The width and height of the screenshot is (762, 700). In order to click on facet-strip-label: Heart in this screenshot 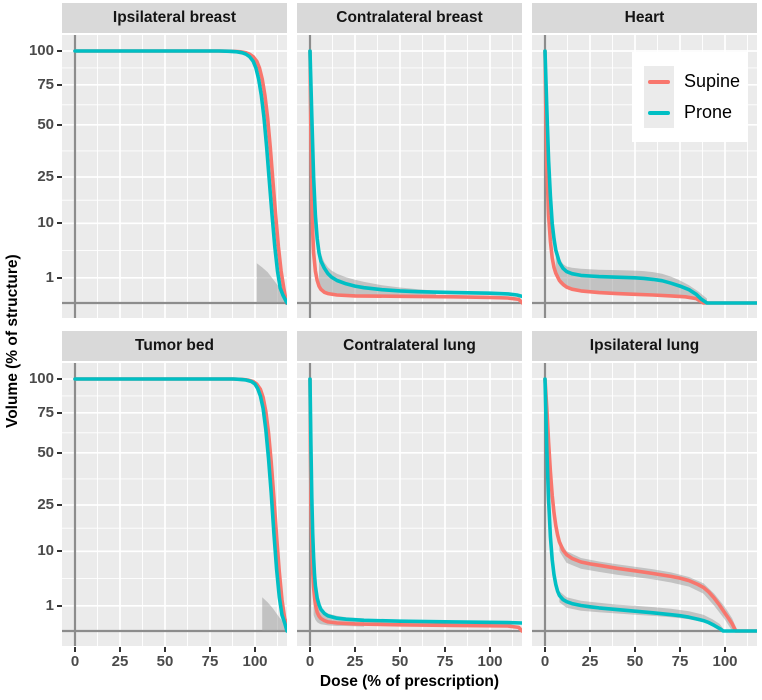, I will do `click(644, 17)`.